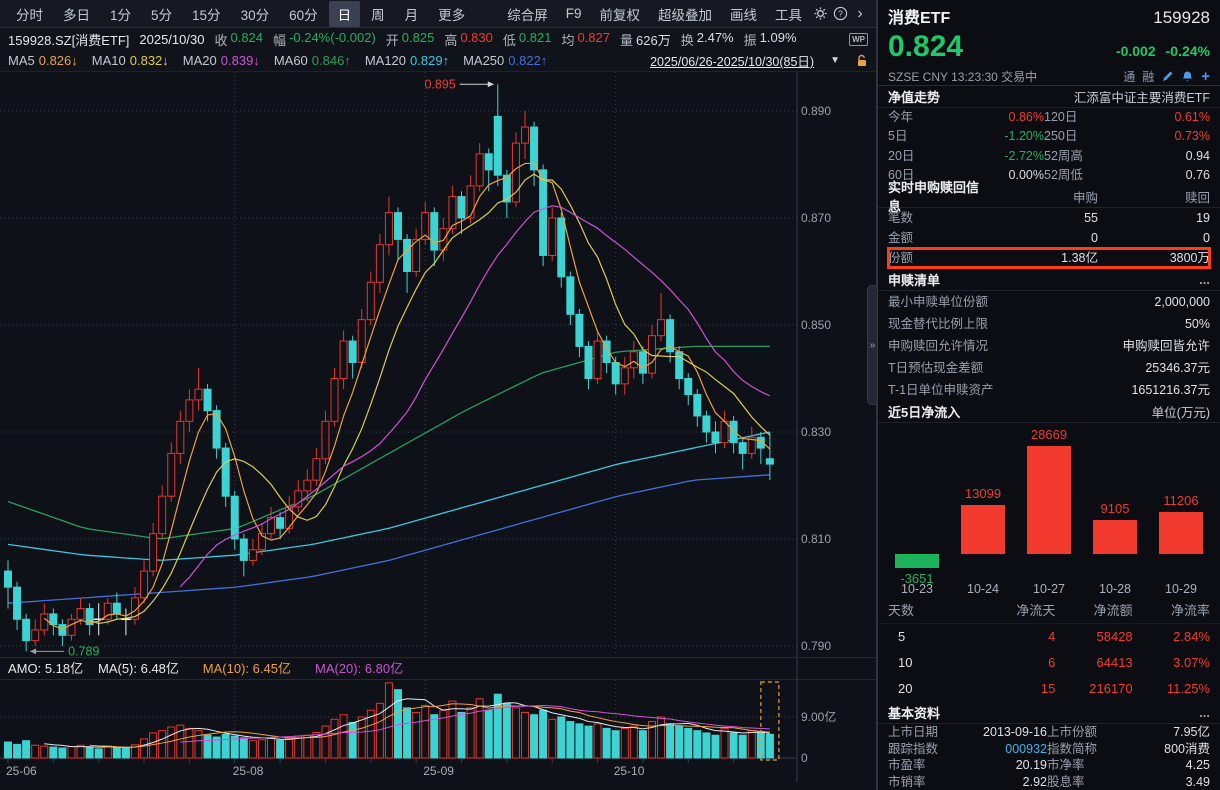 The height and width of the screenshot is (790, 1220). Describe the element at coordinates (1203, 217) in the screenshot. I see `redeem-value: 19` at that location.